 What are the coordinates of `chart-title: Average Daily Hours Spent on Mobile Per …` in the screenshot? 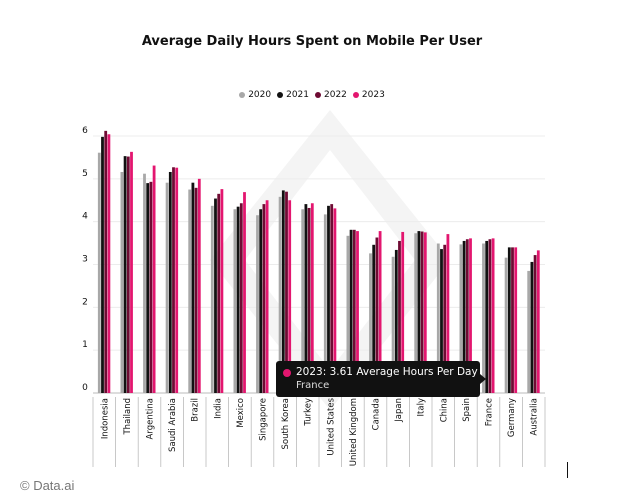 It's located at (312, 41).